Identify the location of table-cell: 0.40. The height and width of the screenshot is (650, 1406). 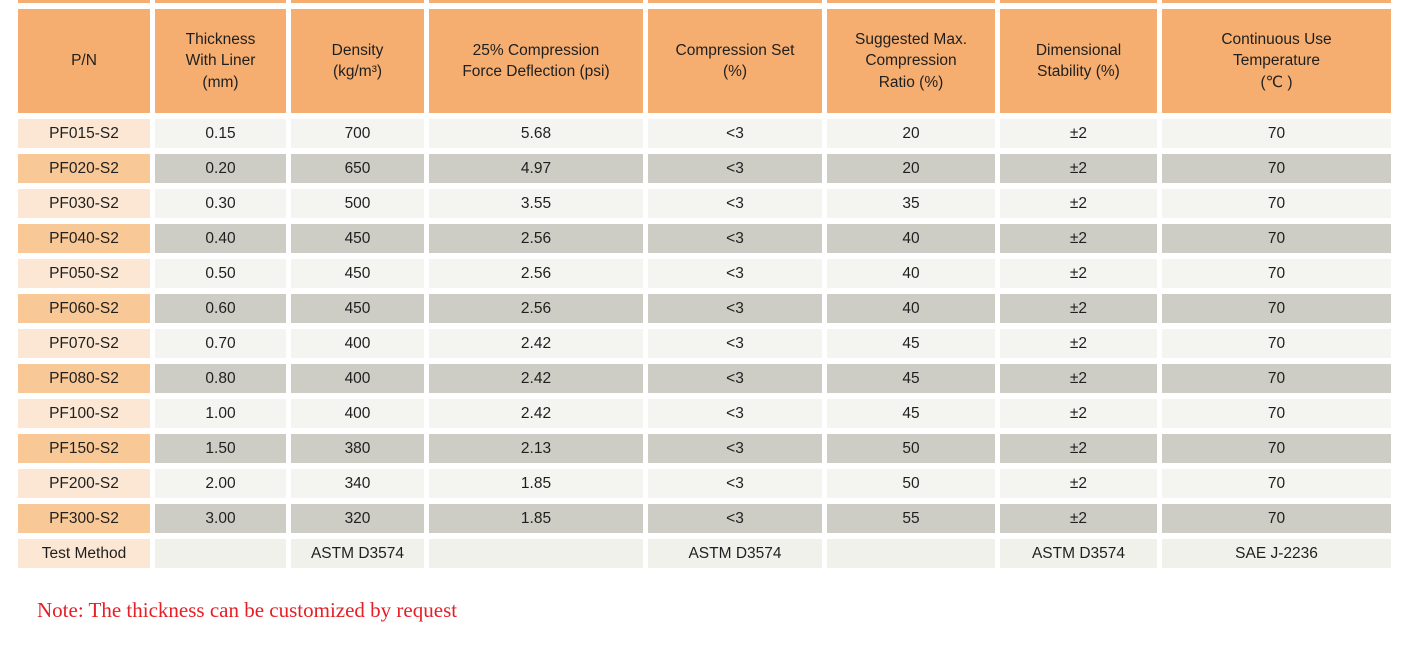
(220, 238).